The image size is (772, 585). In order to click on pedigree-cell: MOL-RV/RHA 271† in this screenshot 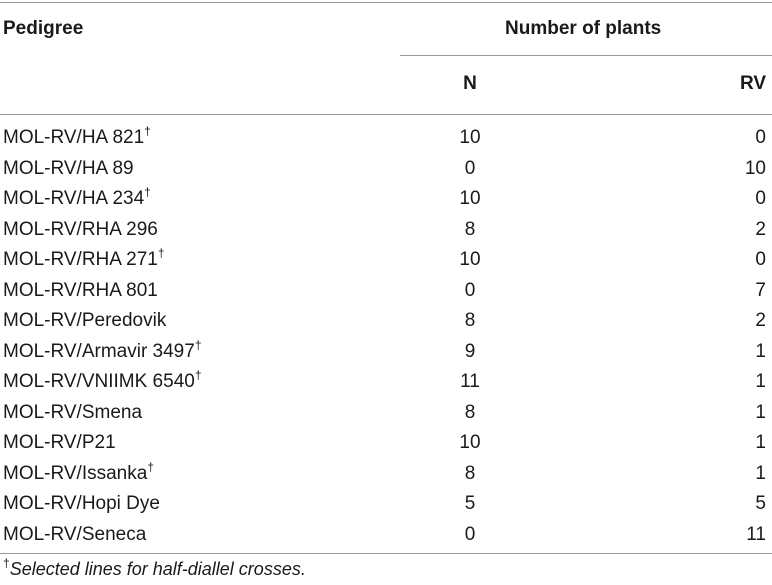, I will do `click(84, 260)`.